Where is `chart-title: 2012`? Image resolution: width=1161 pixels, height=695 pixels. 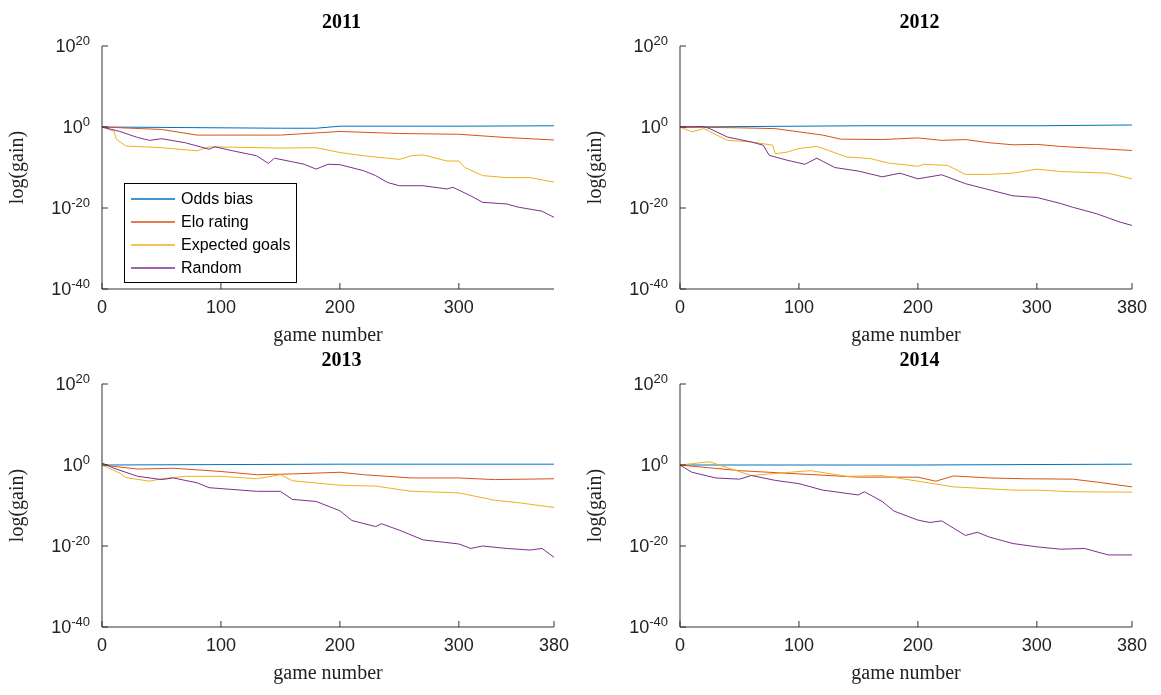 chart-title: 2012 is located at coordinates (919, 21).